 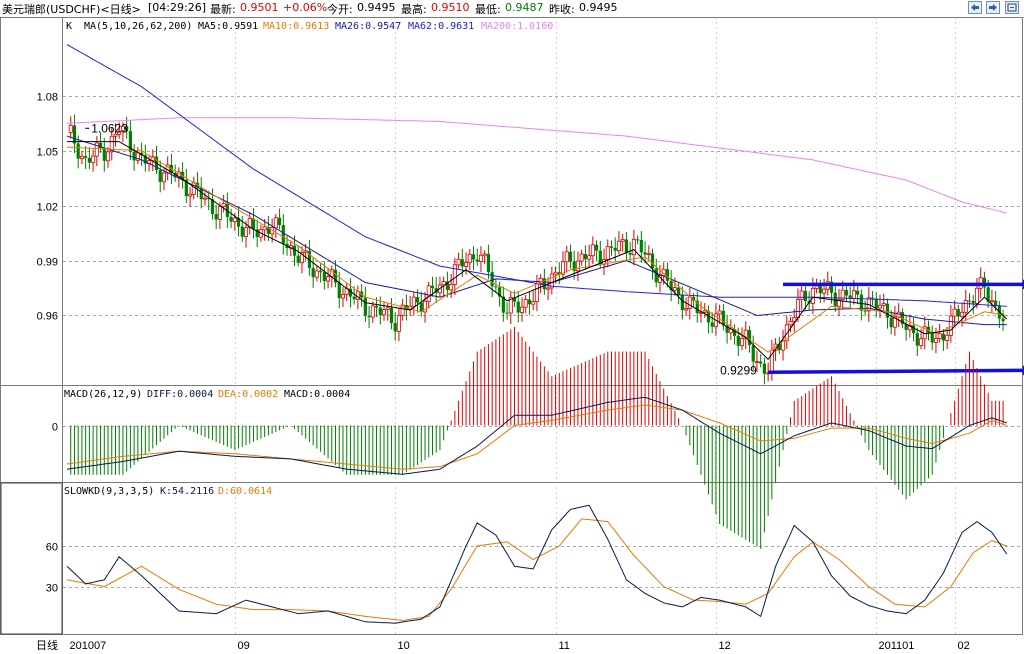 What do you see at coordinates (47, 98) in the screenshot?
I see `y-tick-label: 1.08` at bounding box center [47, 98].